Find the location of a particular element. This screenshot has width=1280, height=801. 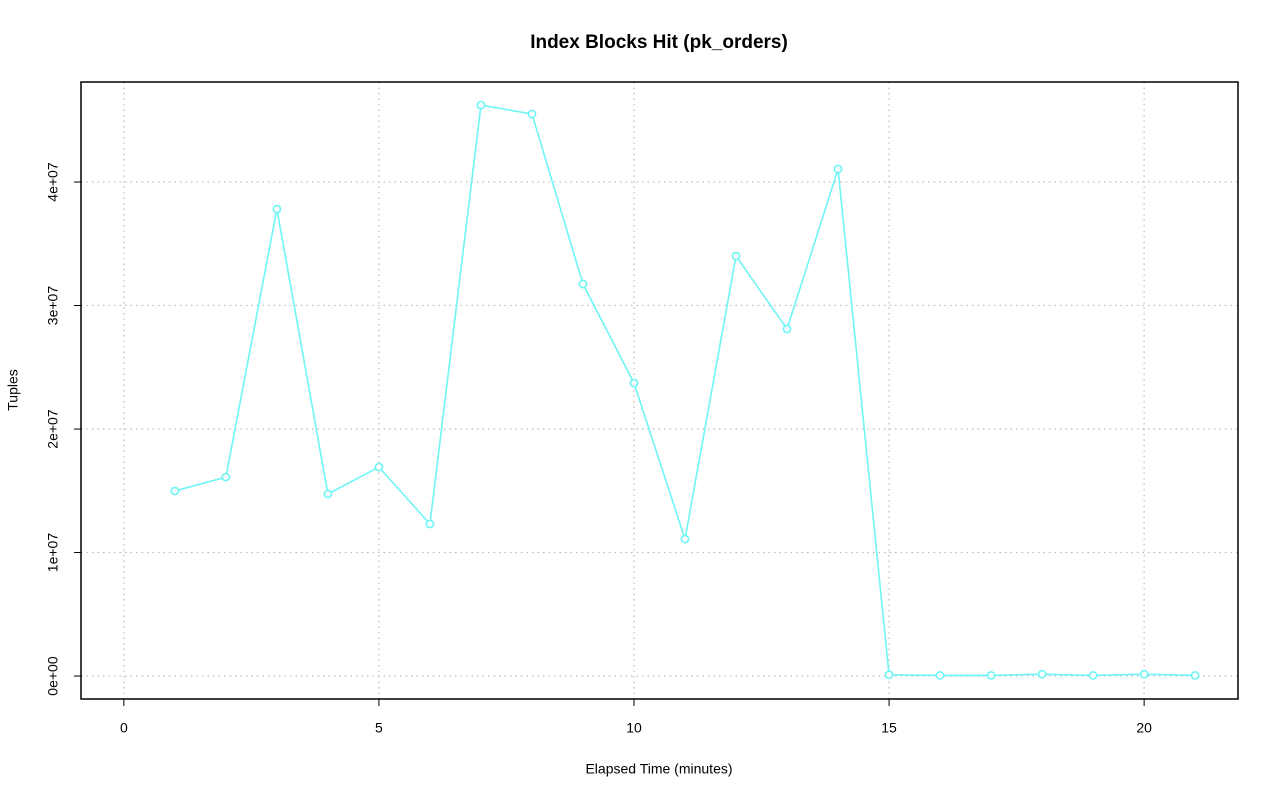

y-tick-label: 0e+00 is located at coordinates (53, 676).